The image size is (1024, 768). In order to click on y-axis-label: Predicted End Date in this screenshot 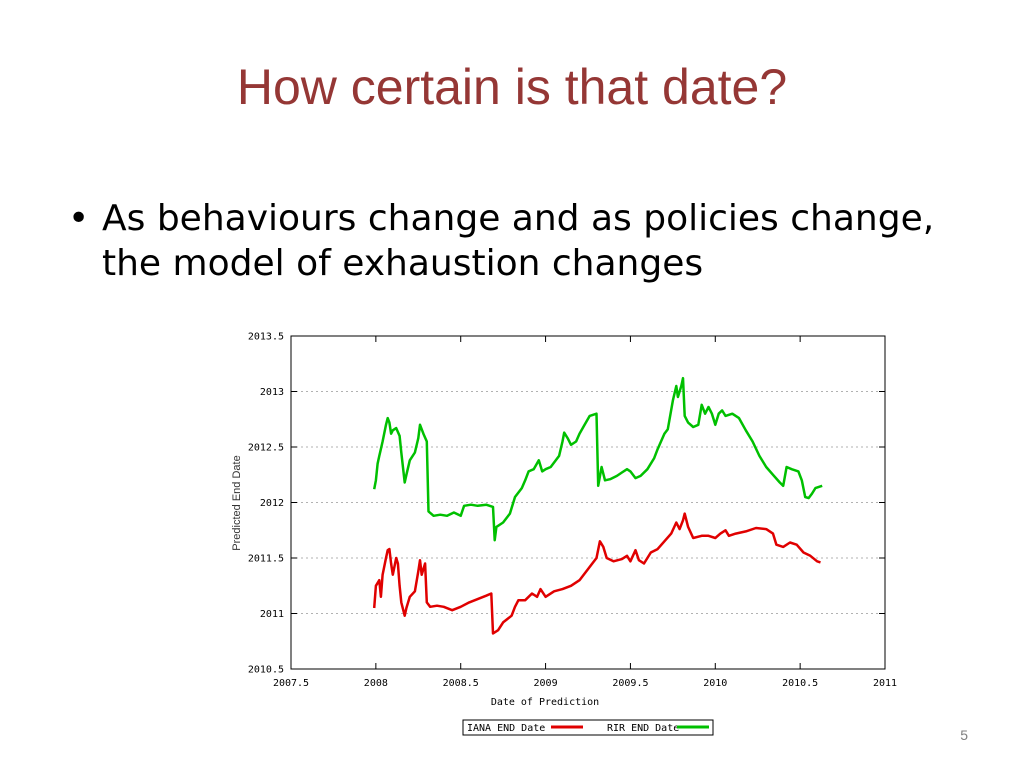, I will do `click(237, 502)`.